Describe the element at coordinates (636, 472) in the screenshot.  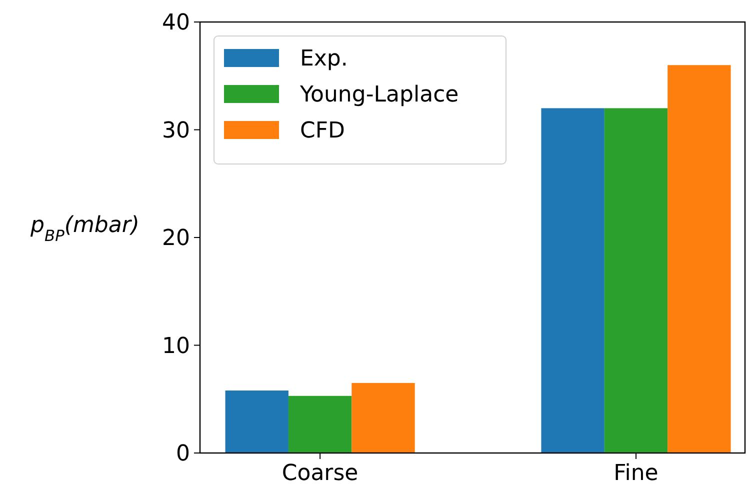
I see `x-tick-label: Fine` at that location.